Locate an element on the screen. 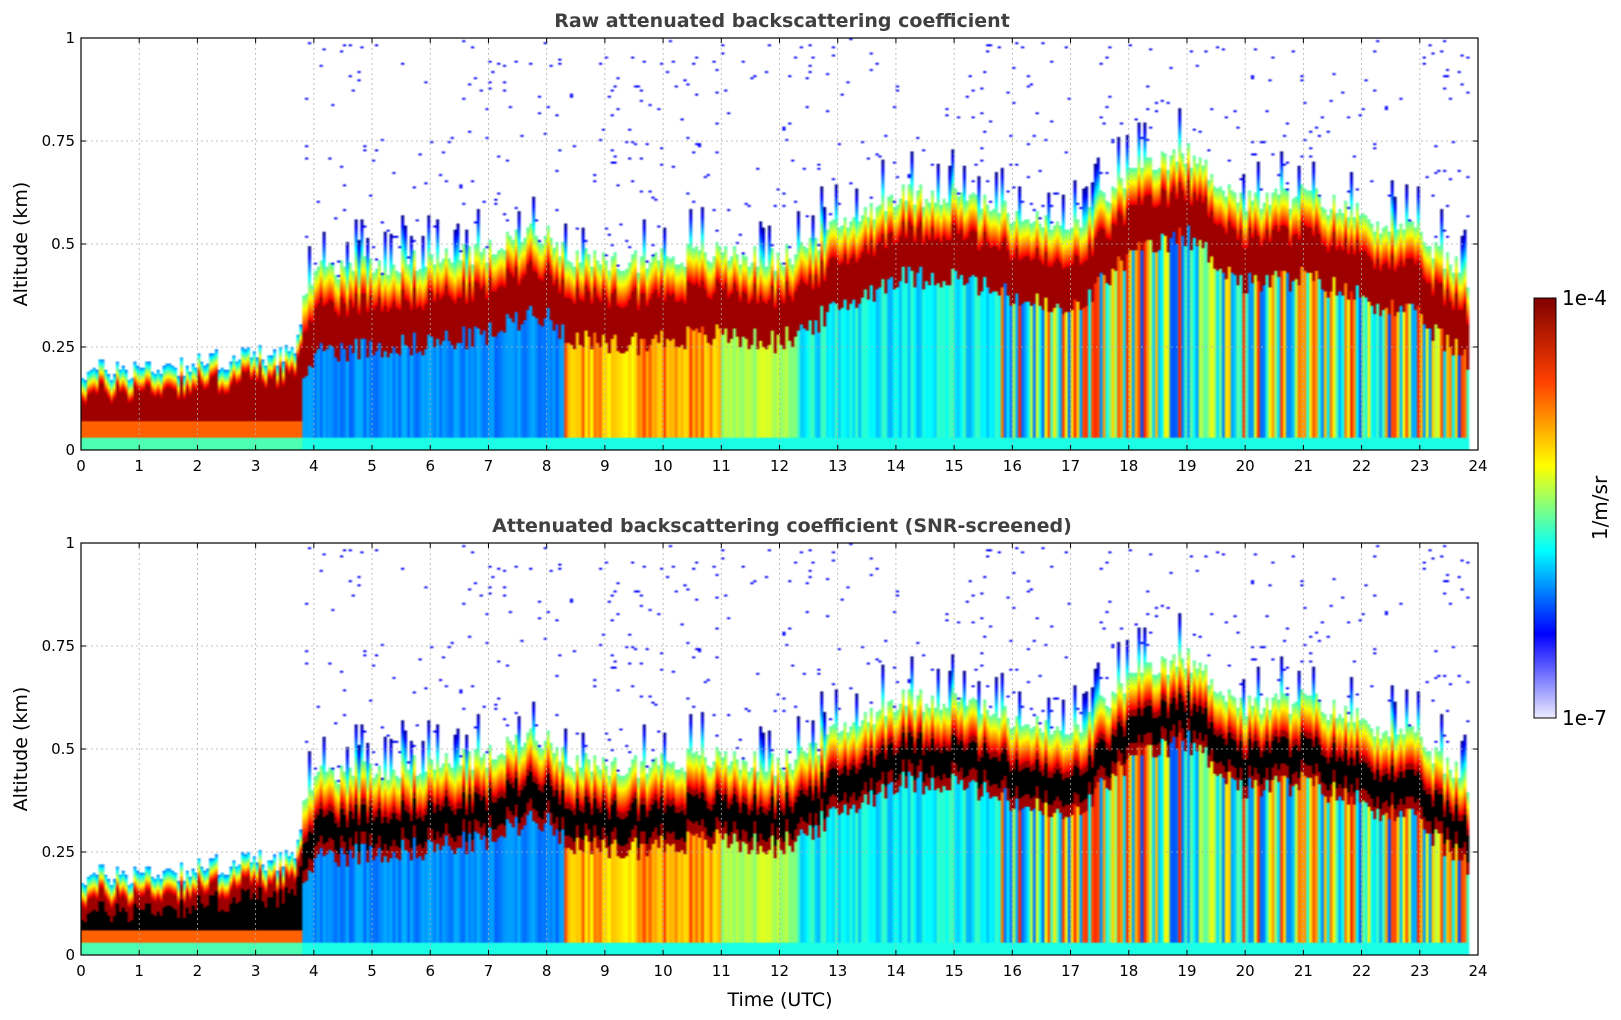 This screenshot has width=1621, height=1020. panel-raw-y-label: Altitude (km) is located at coordinates (21, 244).